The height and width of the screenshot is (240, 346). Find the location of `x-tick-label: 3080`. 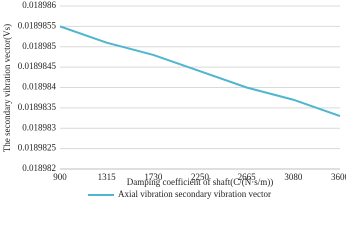

x-tick-label: 3080 is located at coordinates (293, 177).